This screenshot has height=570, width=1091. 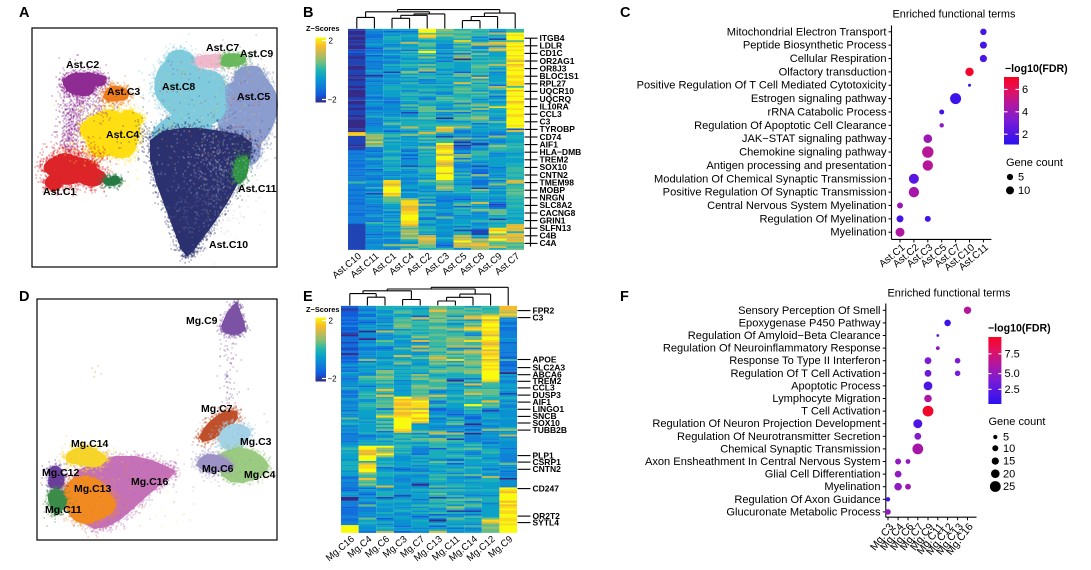 I want to click on svg-text: A, so click(x=24, y=13).